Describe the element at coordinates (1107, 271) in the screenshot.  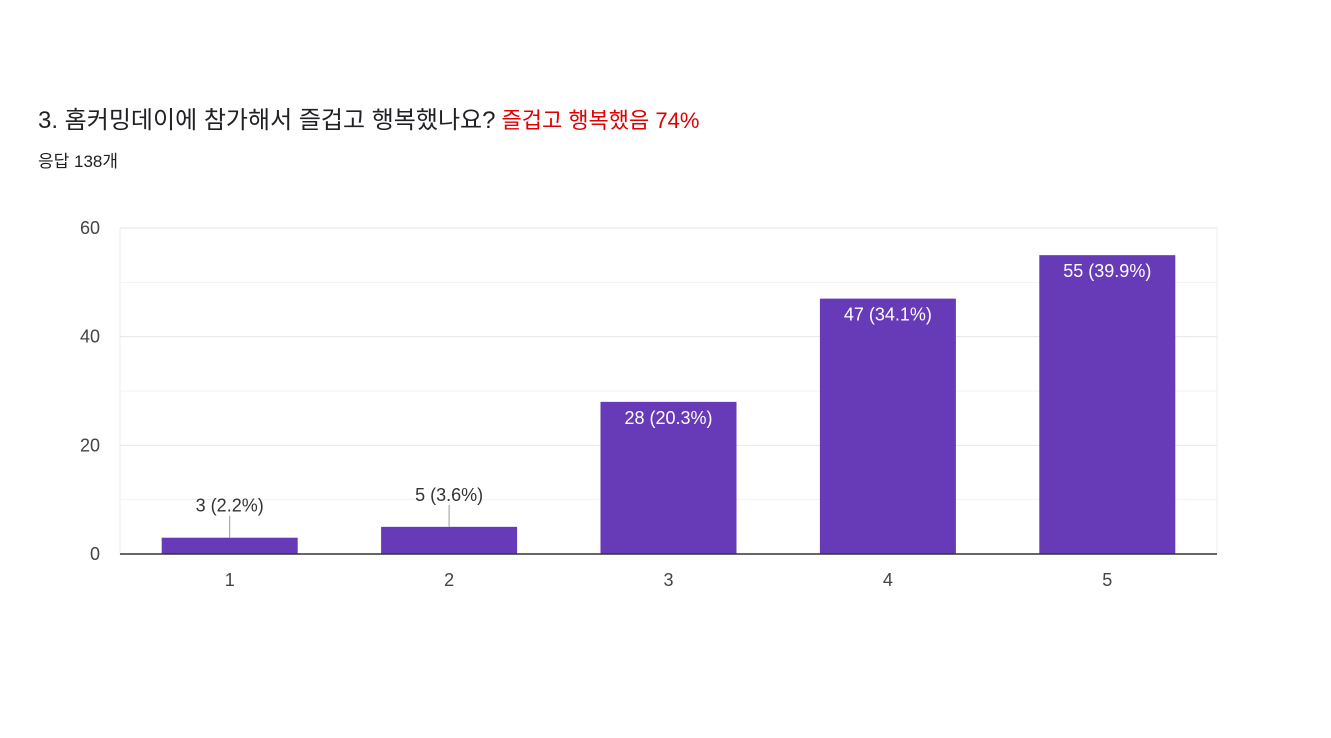
I see `data-label: 55 (39.9%)` at that location.